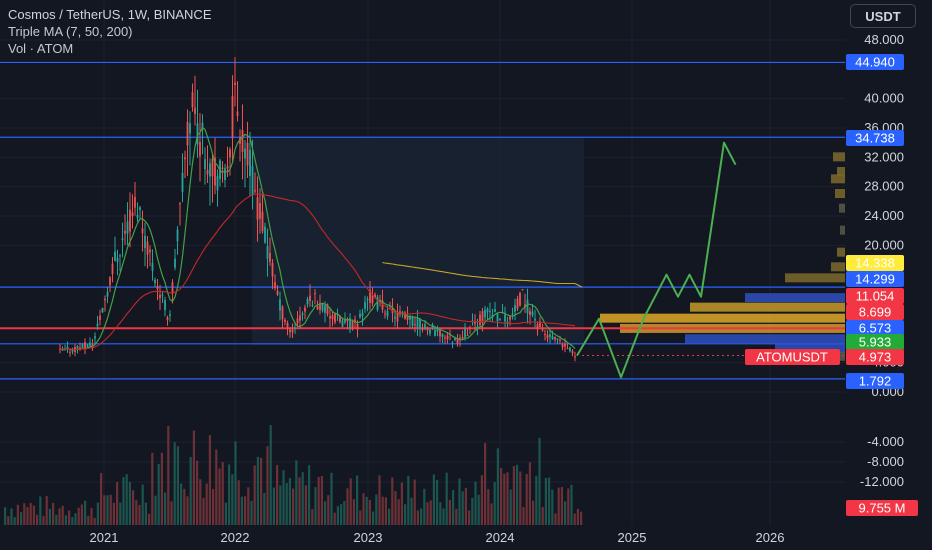 The height and width of the screenshot is (550, 932). Describe the element at coordinates (875, 279) in the screenshot. I see `price-badge-label: 14.299` at that location.